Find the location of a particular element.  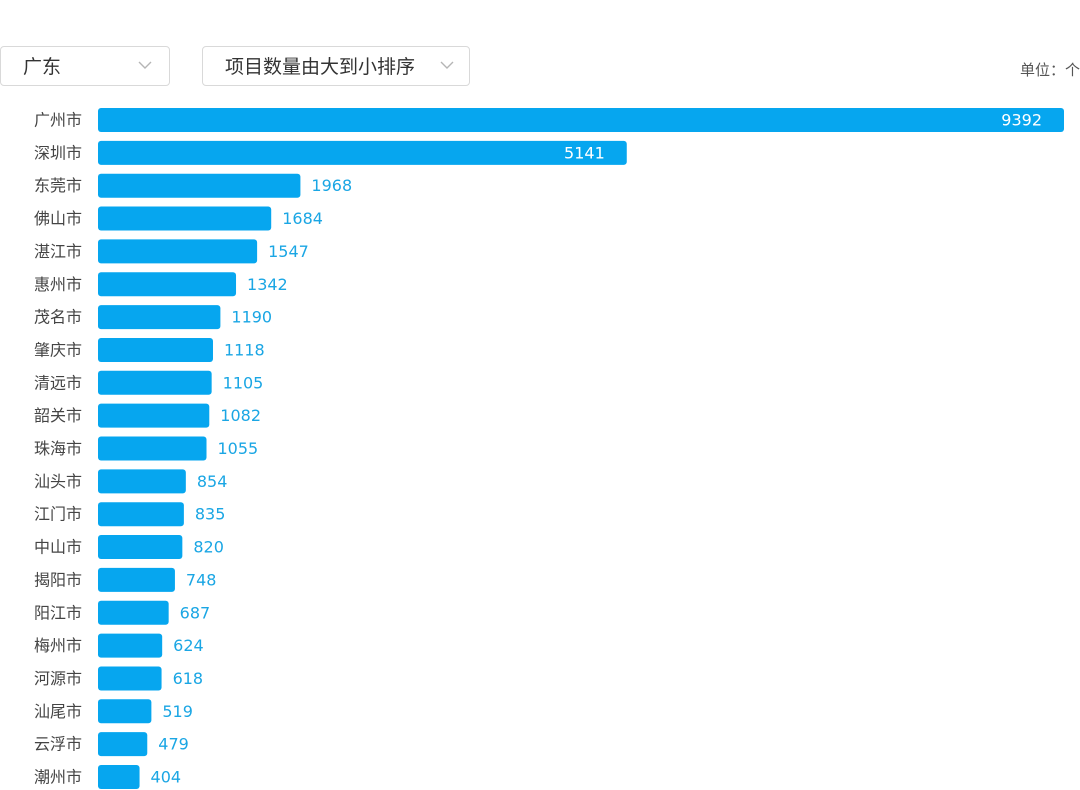

category-label: 广州市 is located at coordinates (58, 120).